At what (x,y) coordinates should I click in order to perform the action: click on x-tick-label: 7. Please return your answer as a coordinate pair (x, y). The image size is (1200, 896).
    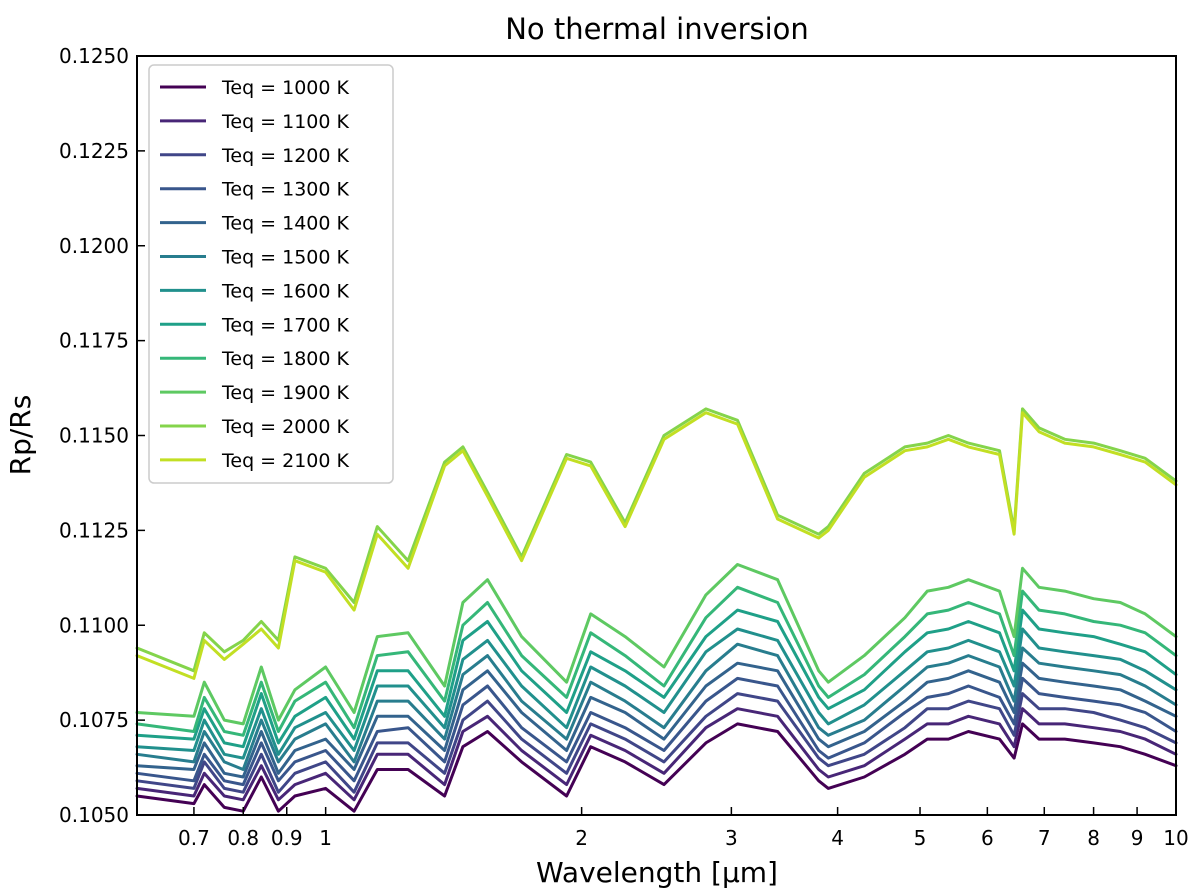
    Looking at the image, I should click on (1044, 838).